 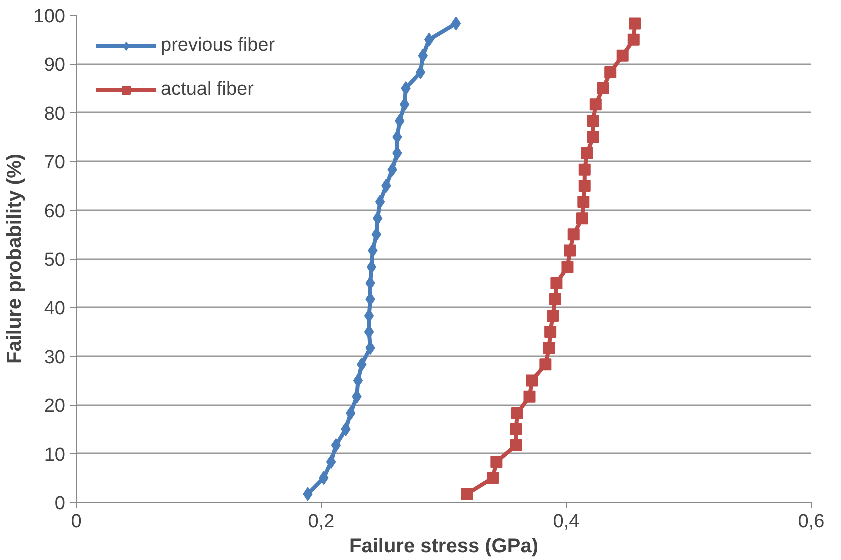 What do you see at coordinates (76, 522) in the screenshot?
I see `x-tick-label: 0` at bounding box center [76, 522].